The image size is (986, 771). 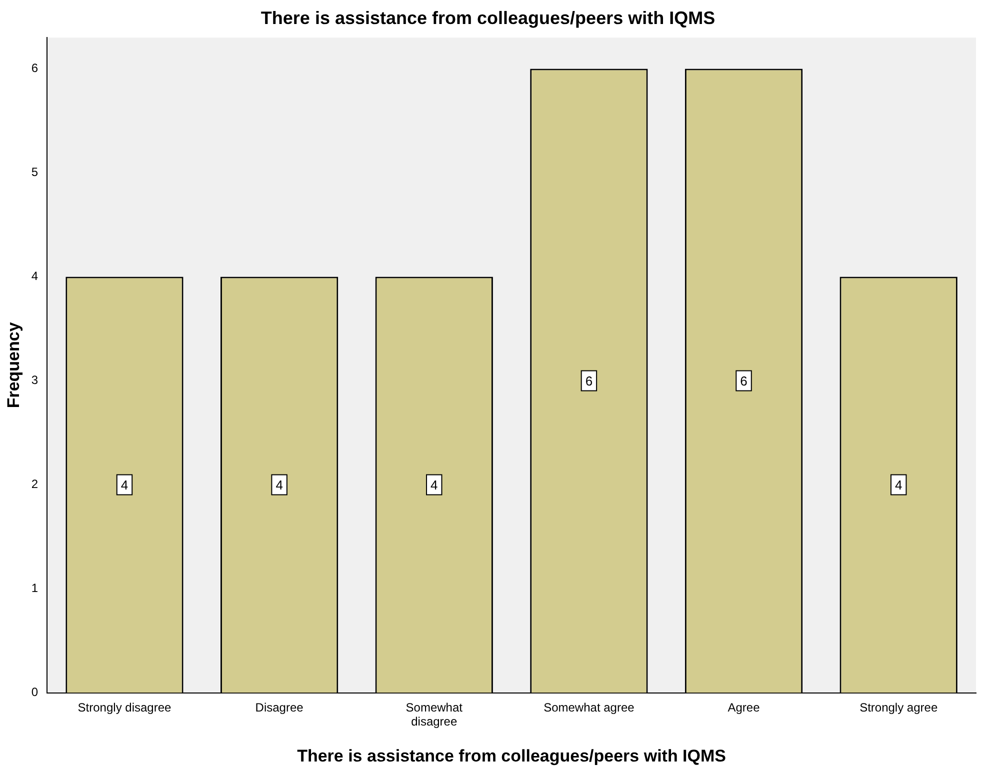 What do you see at coordinates (34, 484) in the screenshot?
I see `y-tick-label: 2` at bounding box center [34, 484].